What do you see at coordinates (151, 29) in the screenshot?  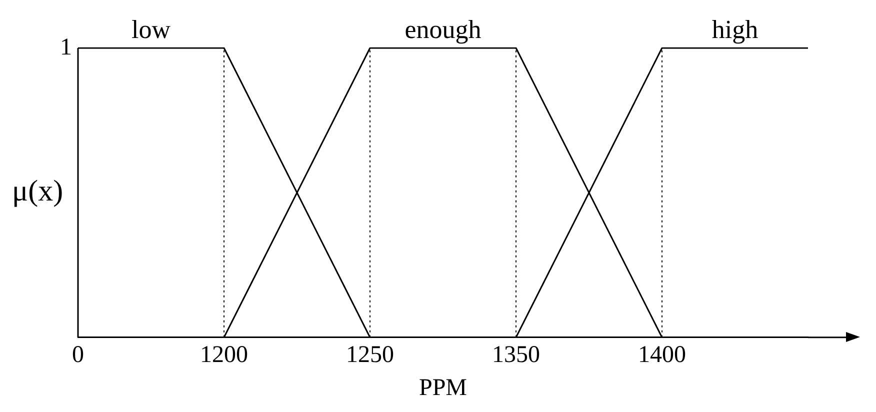 I see `series-label: low` at bounding box center [151, 29].